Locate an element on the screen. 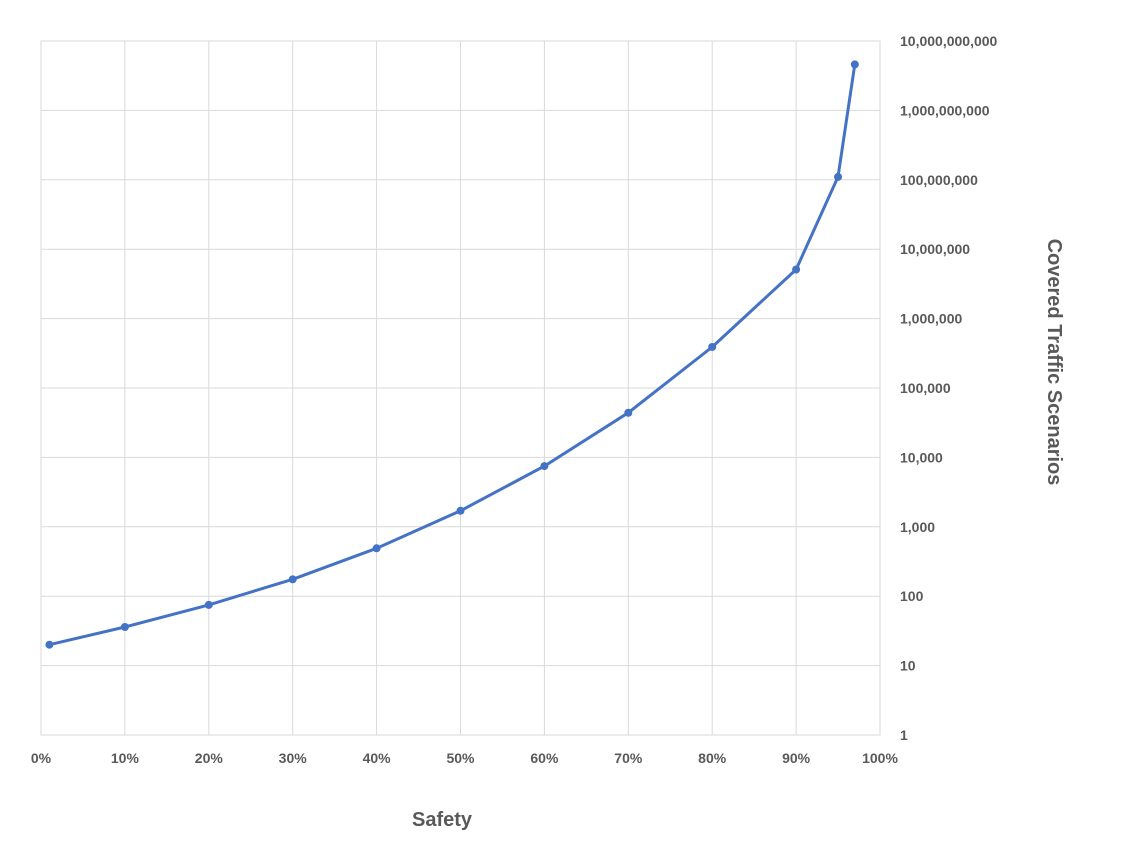  x-tick-label: 30% is located at coordinates (293, 758).